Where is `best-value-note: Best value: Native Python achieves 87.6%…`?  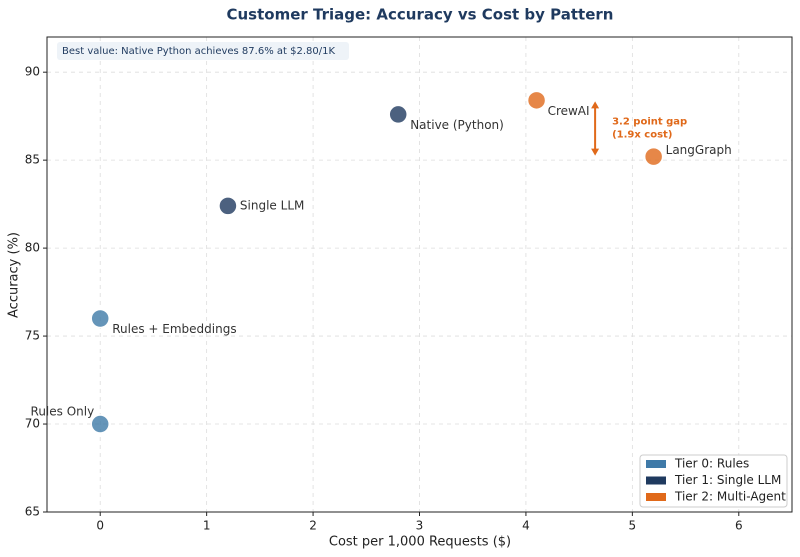
best-value-note: Best value: Native Python achieves 87.6%… is located at coordinates (198, 51).